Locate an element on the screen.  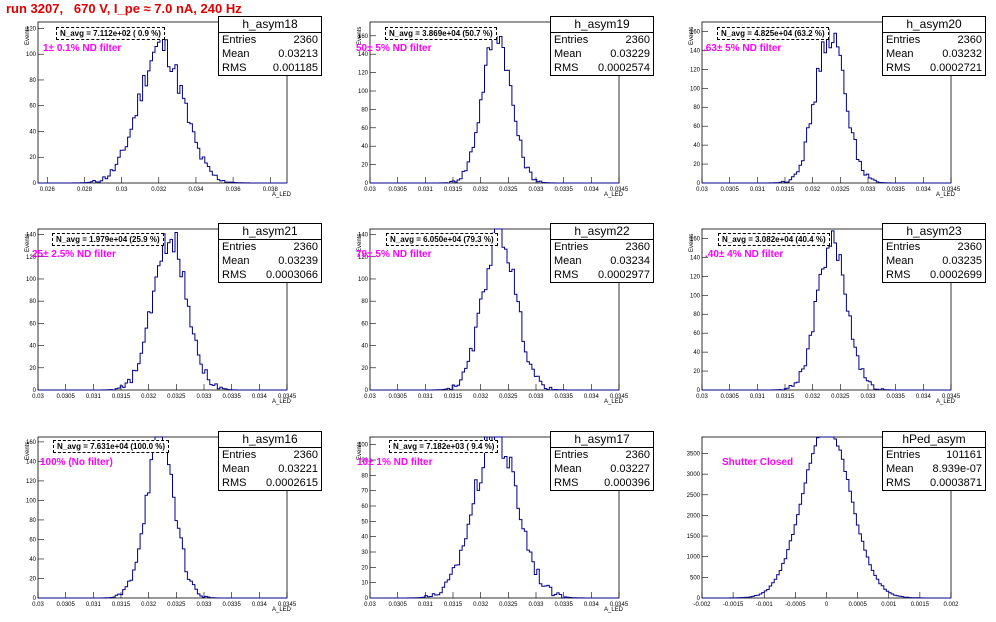
stats-value: 0.0002721 is located at coordinates (956, 68).